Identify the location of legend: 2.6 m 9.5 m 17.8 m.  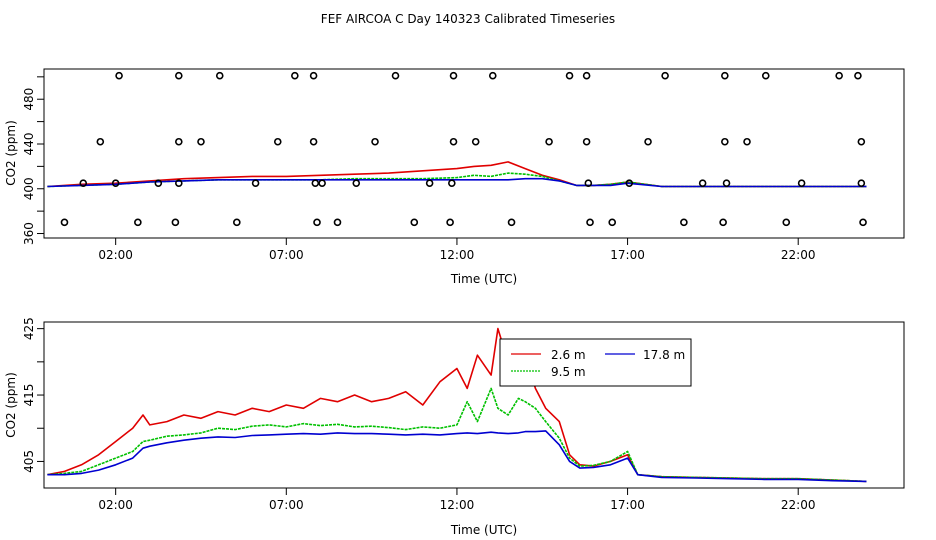
(595, 362).